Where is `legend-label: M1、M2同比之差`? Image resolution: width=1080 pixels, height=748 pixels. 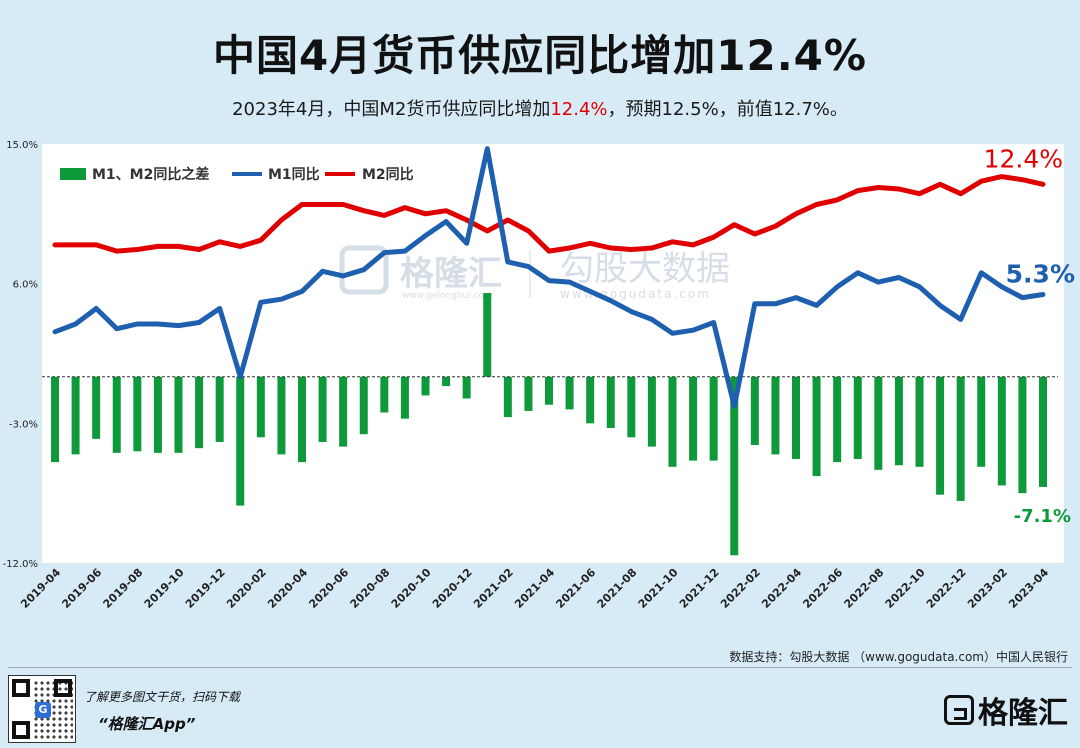 legend-label: M1、M2同比之差 is located at coordinates (150, 174).